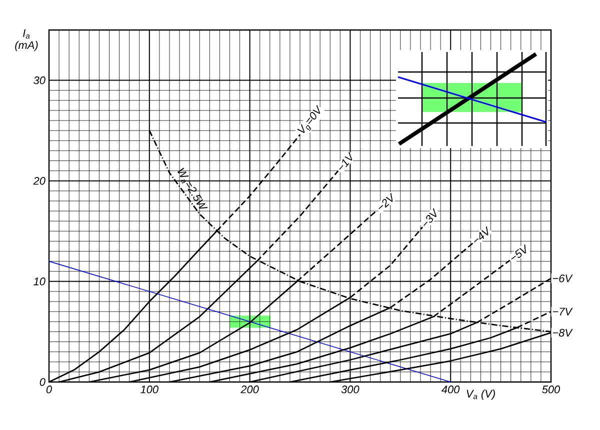 The height and width of the screenshot is (430, 600). I want to click on text: −1V, so click(345, 161).